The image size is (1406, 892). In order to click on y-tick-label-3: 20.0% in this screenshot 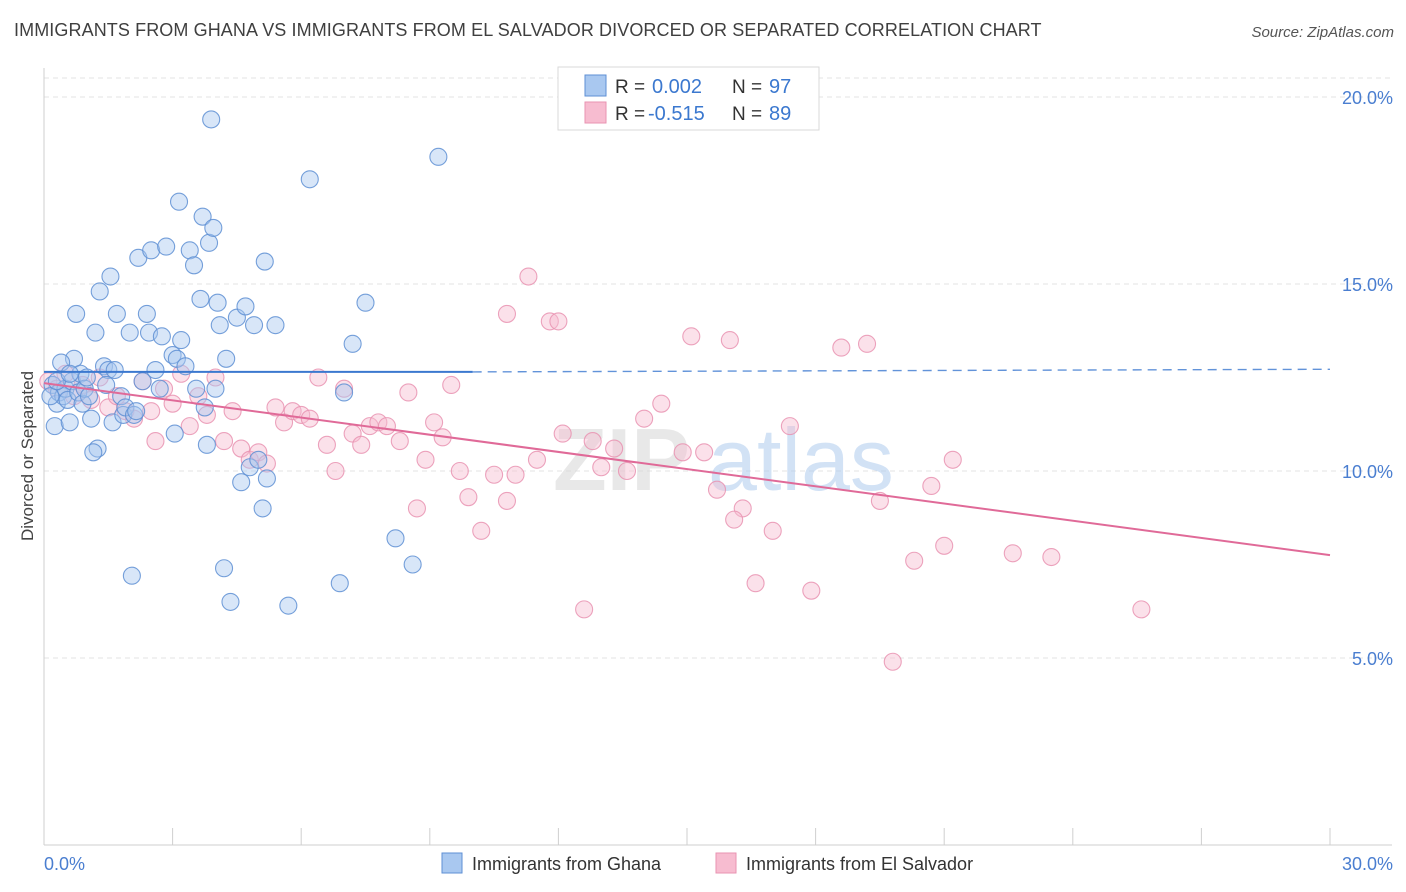, I will do `click(1367, 98)`.